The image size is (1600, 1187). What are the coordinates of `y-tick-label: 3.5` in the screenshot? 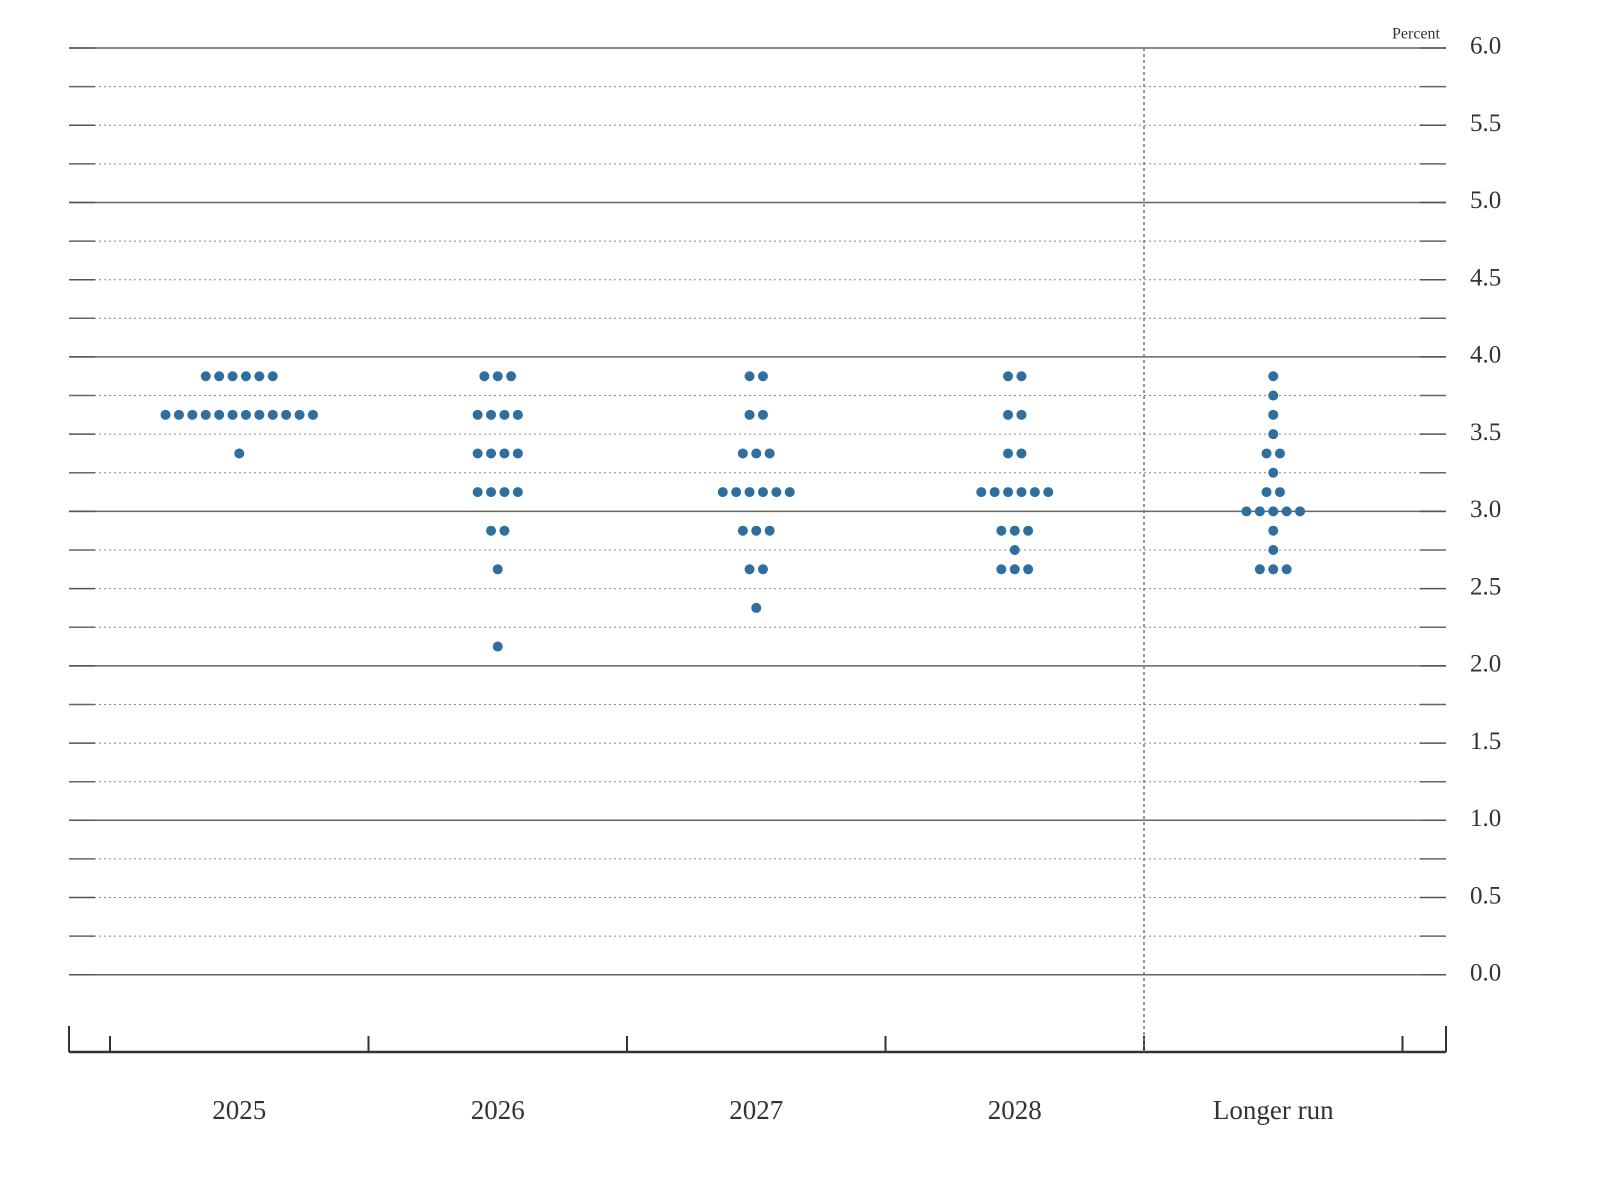 It's located at (1485, 432).